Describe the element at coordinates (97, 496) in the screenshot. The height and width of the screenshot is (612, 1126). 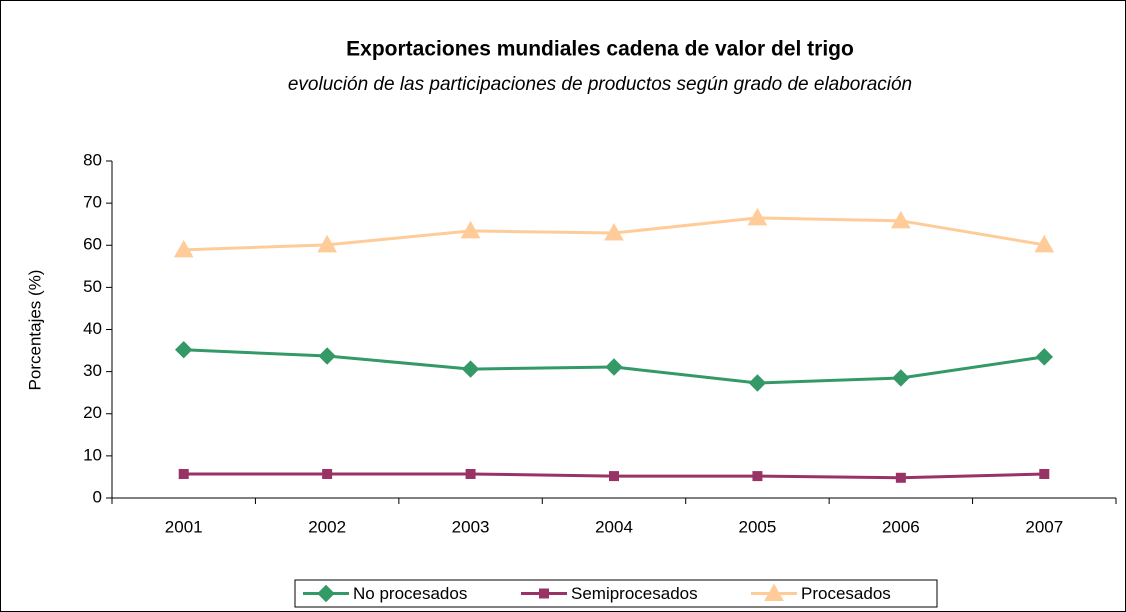
I see `y-tick-label: 0` at that location.